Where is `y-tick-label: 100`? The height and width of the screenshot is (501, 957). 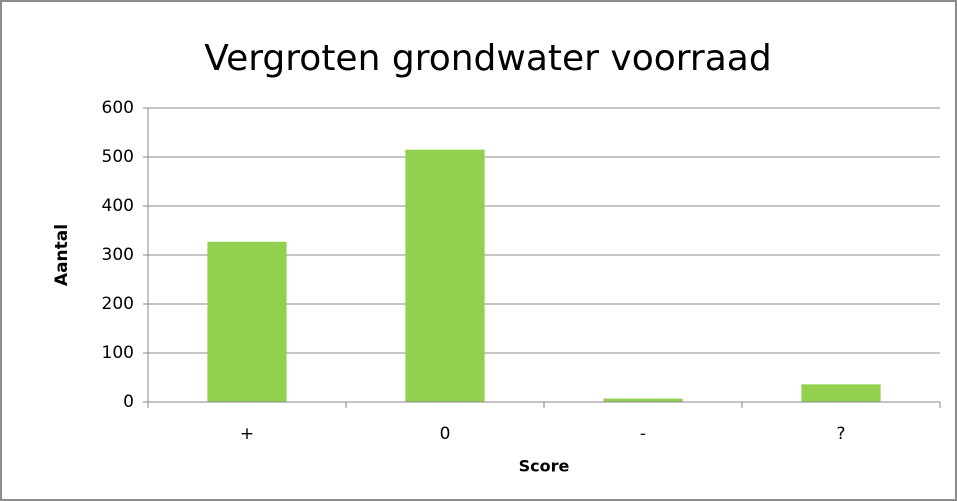
y-tick-label: 100 is located at coordinates (118, 353).